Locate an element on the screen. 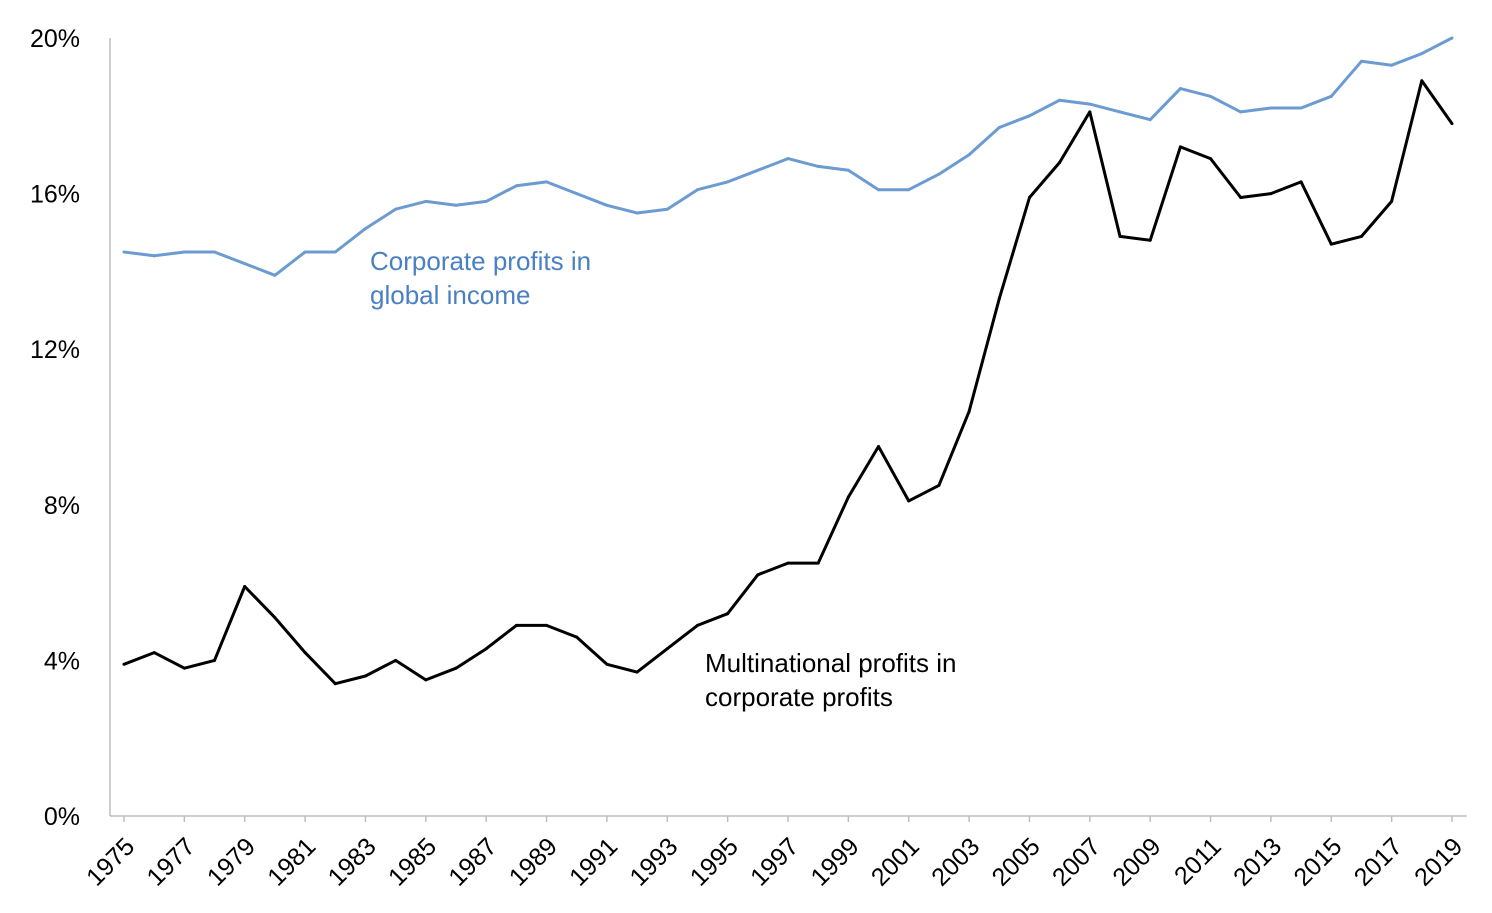 Image resolution: width=1492 pixels, height=913 pixels. x-tick-label: 2015 is located at coordinates (1317, 861).